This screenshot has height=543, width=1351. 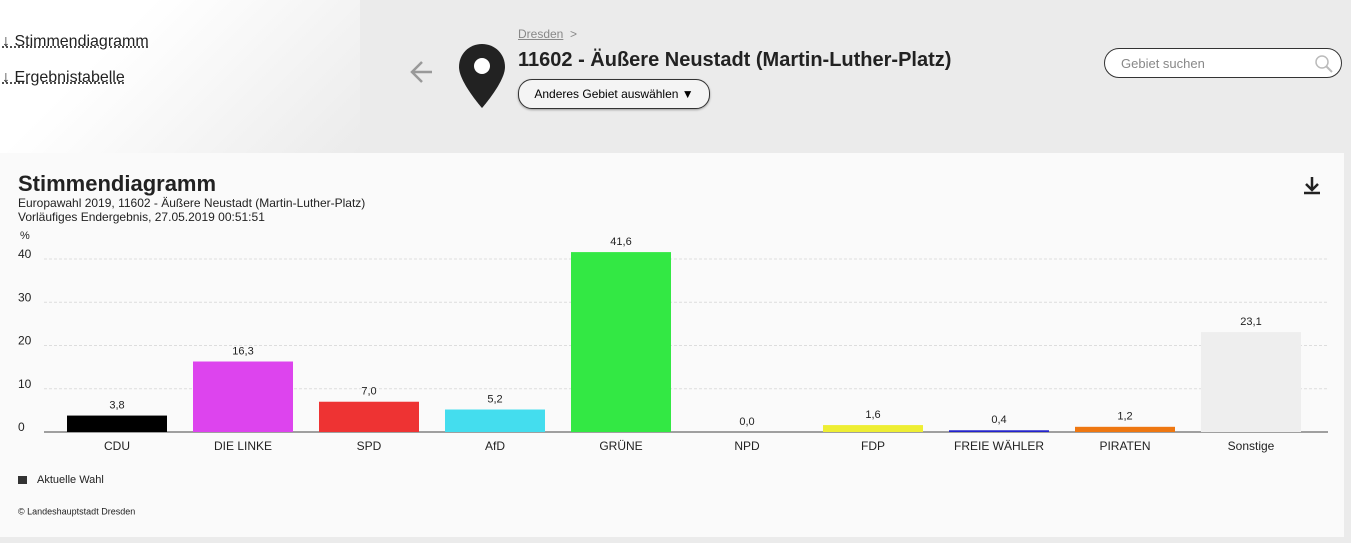 What do you see at coordinates (117, 183) in the screenshot?
I see `chart-title: Stimmendiagramm` at bounding box center [117, 183].